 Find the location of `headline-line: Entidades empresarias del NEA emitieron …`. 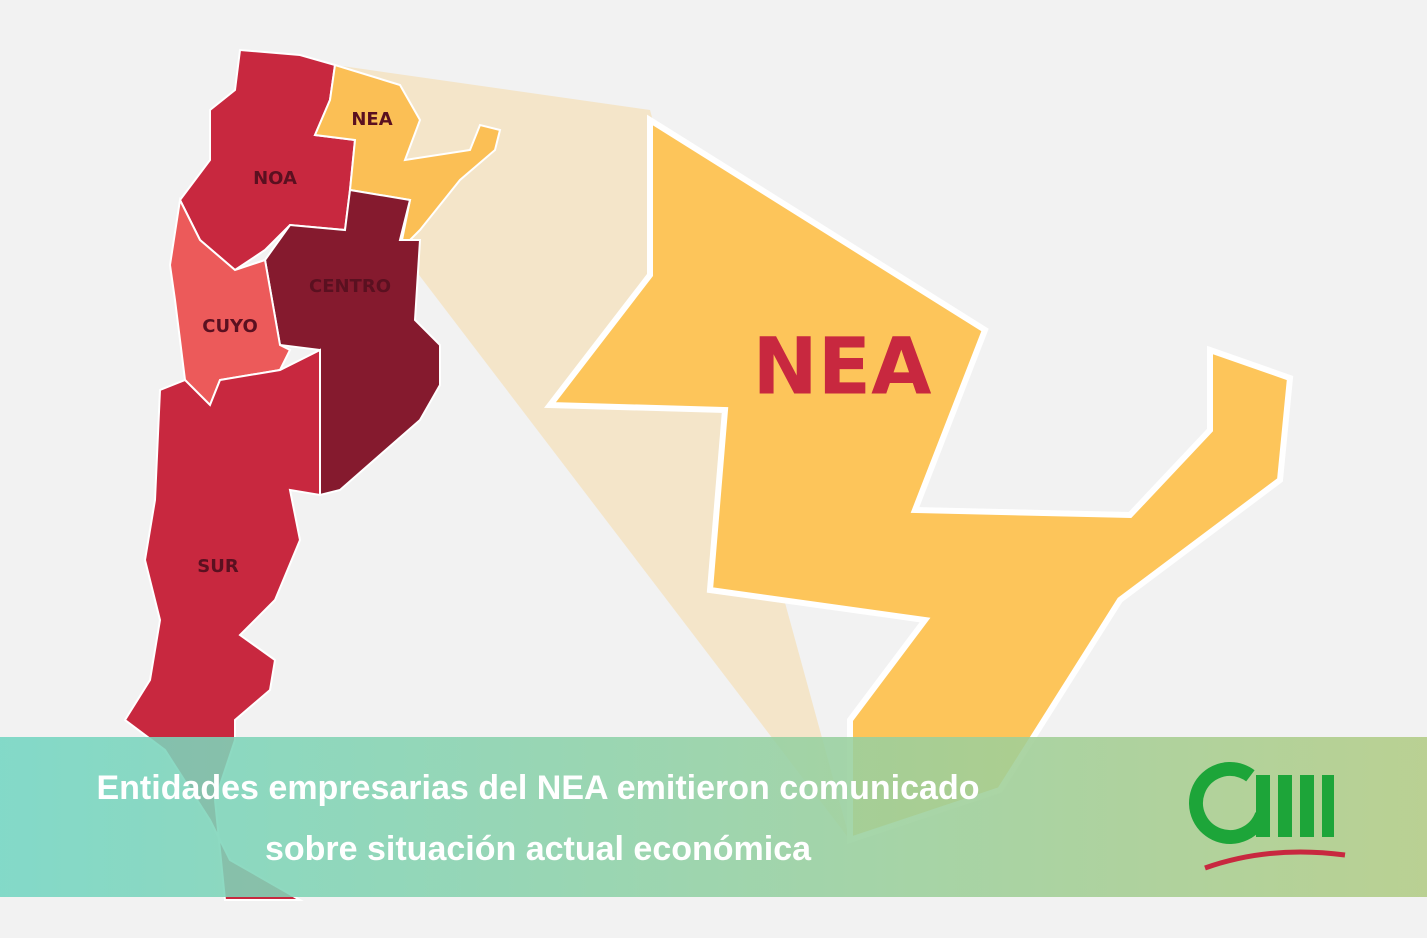

headline-line: Entidades empresarias del NEA emitieron … is located at coordinates (537, 788).